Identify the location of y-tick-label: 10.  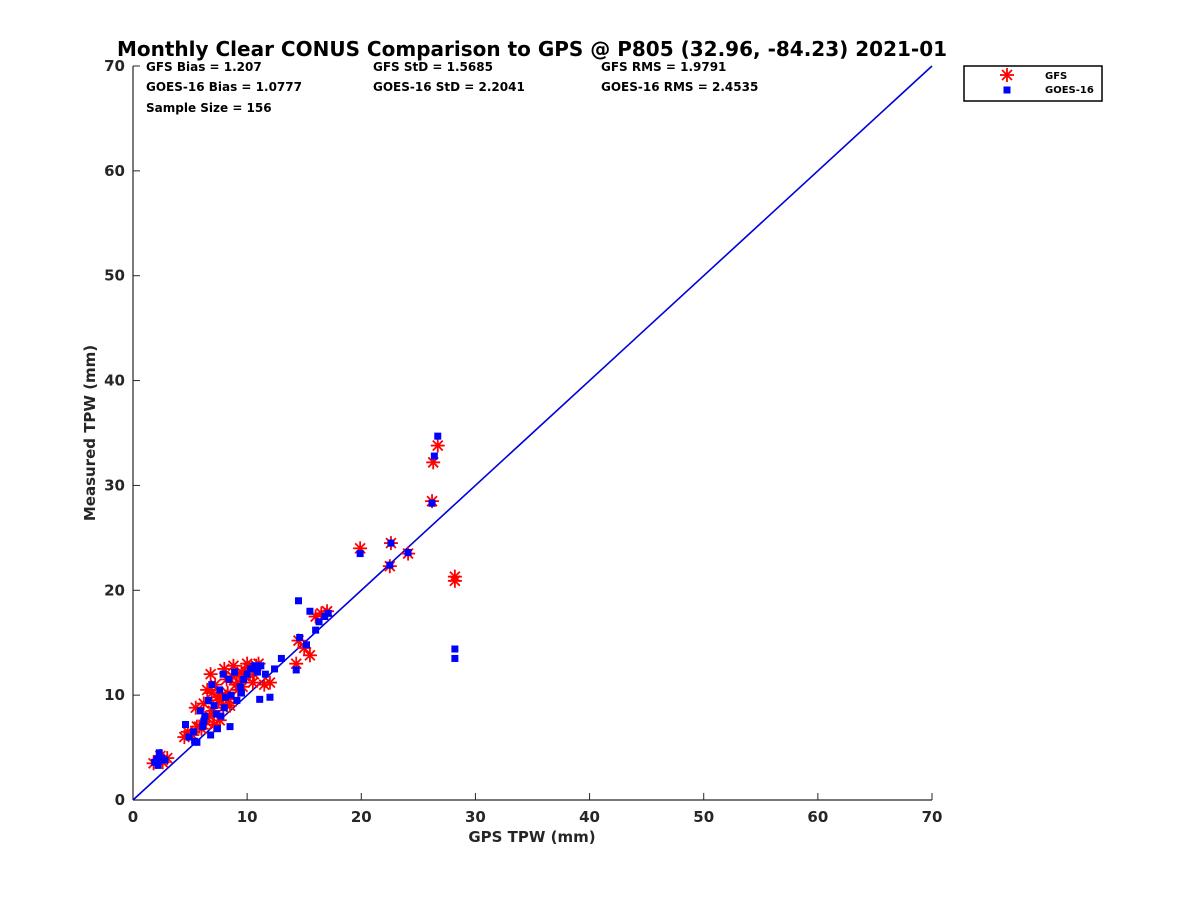
(114, 695).